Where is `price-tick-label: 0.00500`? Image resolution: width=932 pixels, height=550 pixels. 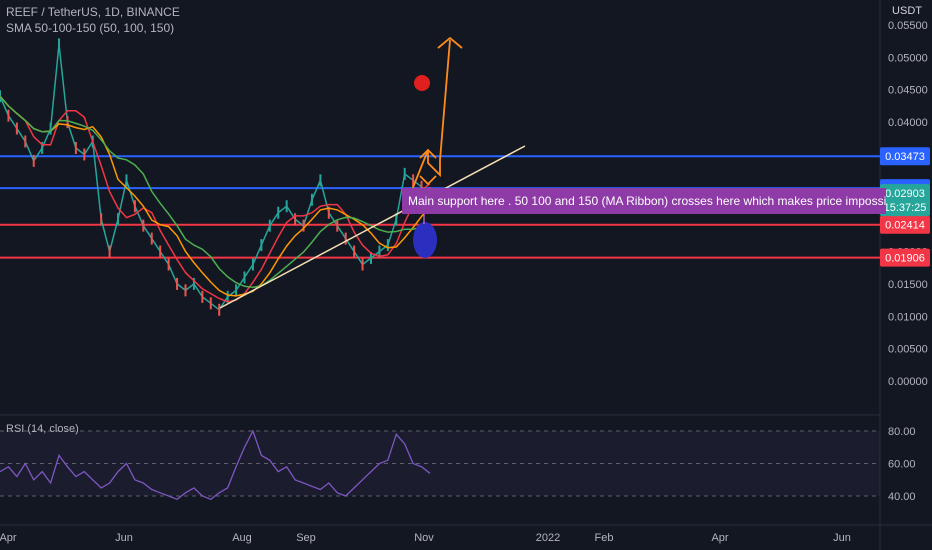
price-tick-label: 0.00500 is located at coordinates (908, 350).